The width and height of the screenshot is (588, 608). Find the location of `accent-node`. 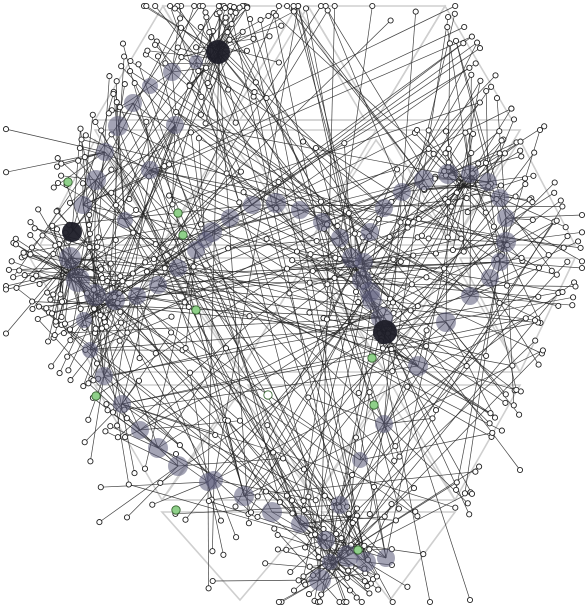

accent-node is located at coordinates (178, 213).